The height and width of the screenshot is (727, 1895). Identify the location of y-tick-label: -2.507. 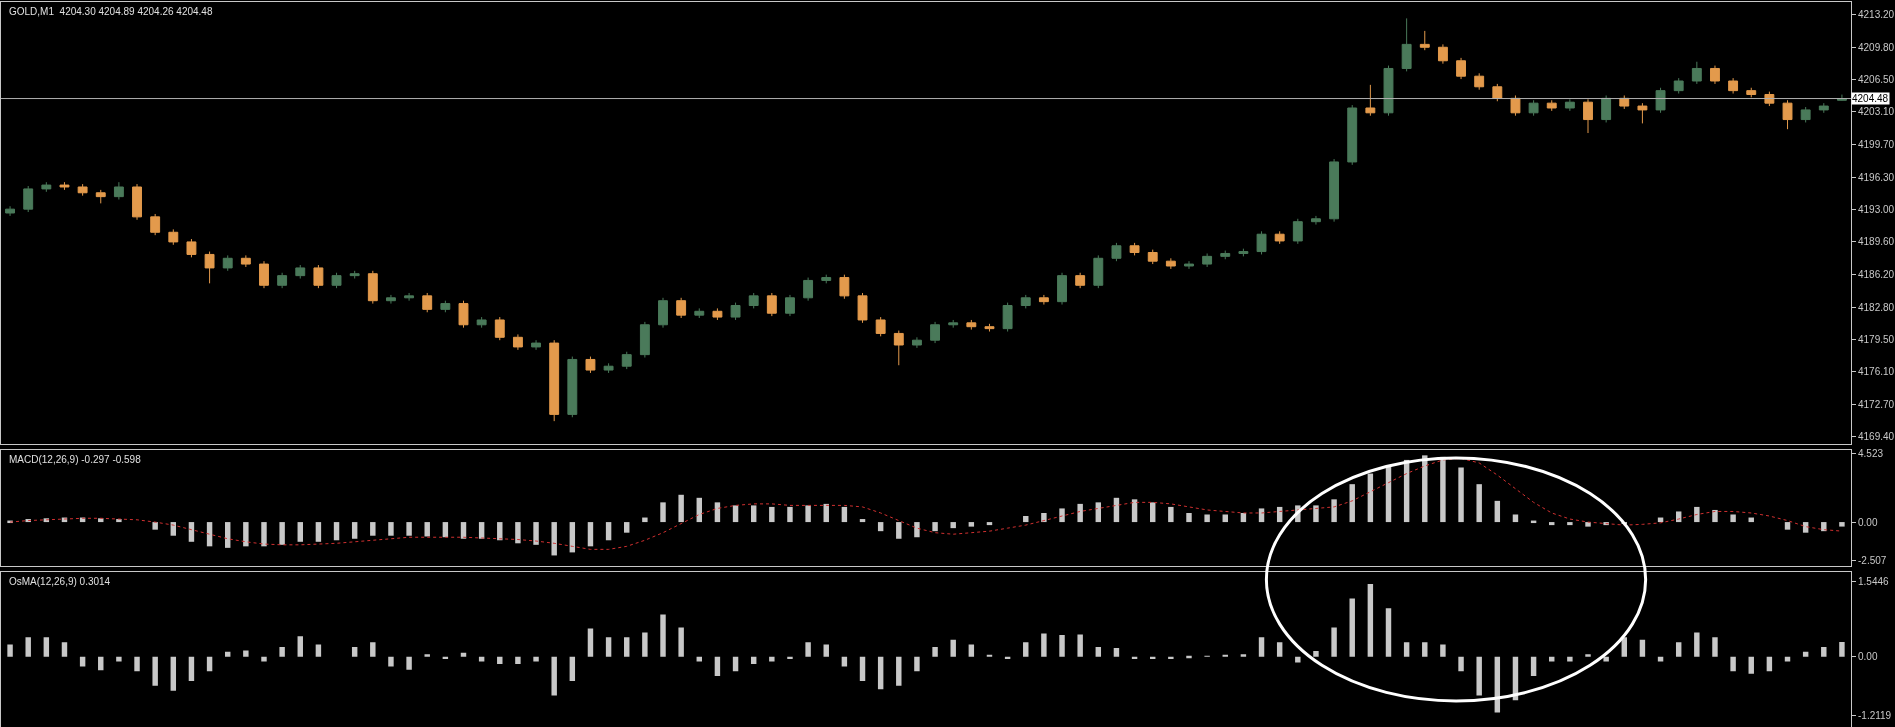
(1872, 560).